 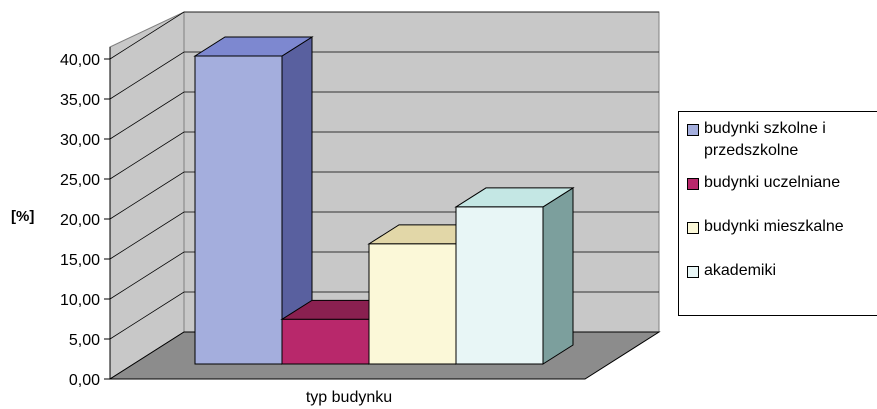 I want to click on legend-label: budynki szkolne i przedszkolne, so click(x=765, y=139).